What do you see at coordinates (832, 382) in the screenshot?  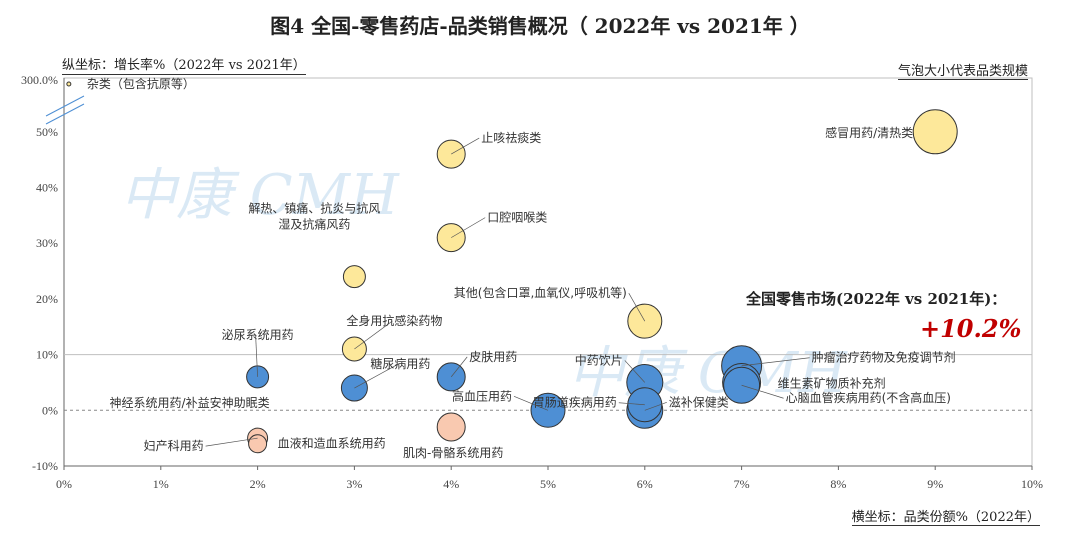 I see `bubble-label: 维生素矿物质补充剂` at bounding box center [832, 382].